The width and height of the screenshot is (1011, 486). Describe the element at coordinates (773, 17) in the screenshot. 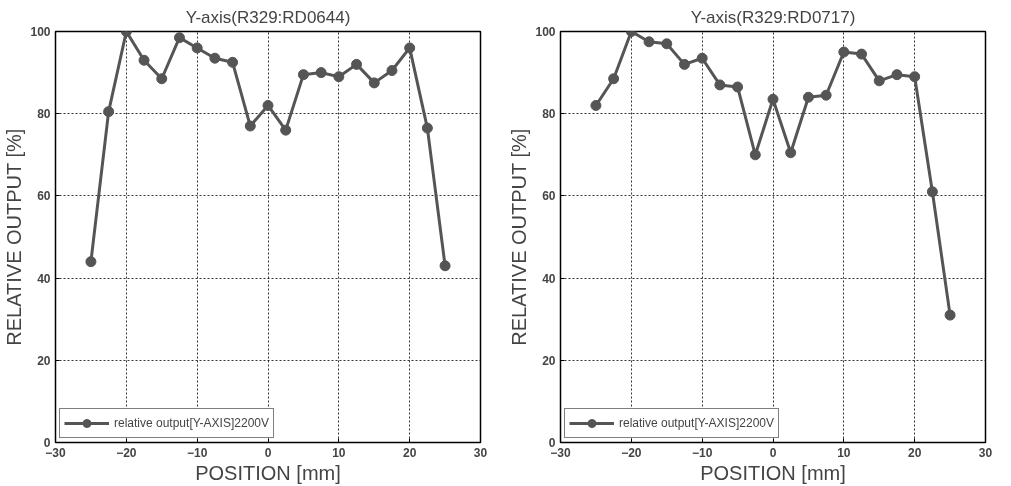

I see `chart-title: Y-axis(R329:RD0717)` at that location.